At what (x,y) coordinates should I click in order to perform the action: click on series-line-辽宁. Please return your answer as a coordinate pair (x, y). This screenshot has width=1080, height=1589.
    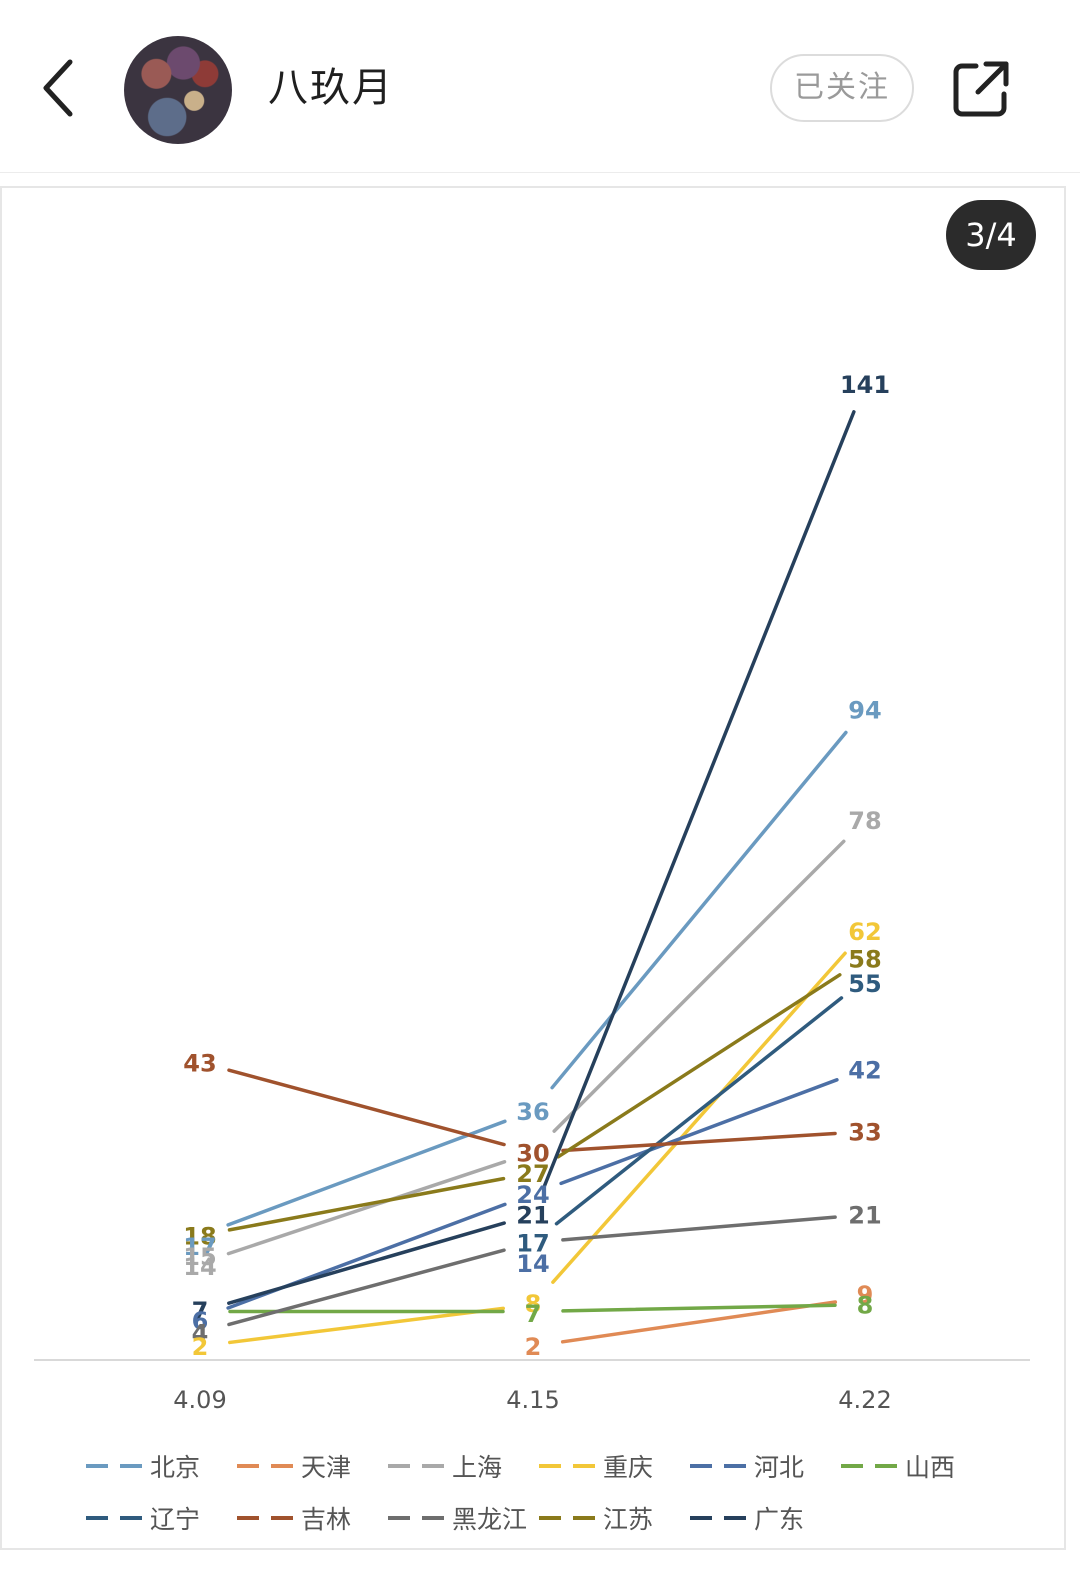
    Looking at the image, I should click on (699, 1111).